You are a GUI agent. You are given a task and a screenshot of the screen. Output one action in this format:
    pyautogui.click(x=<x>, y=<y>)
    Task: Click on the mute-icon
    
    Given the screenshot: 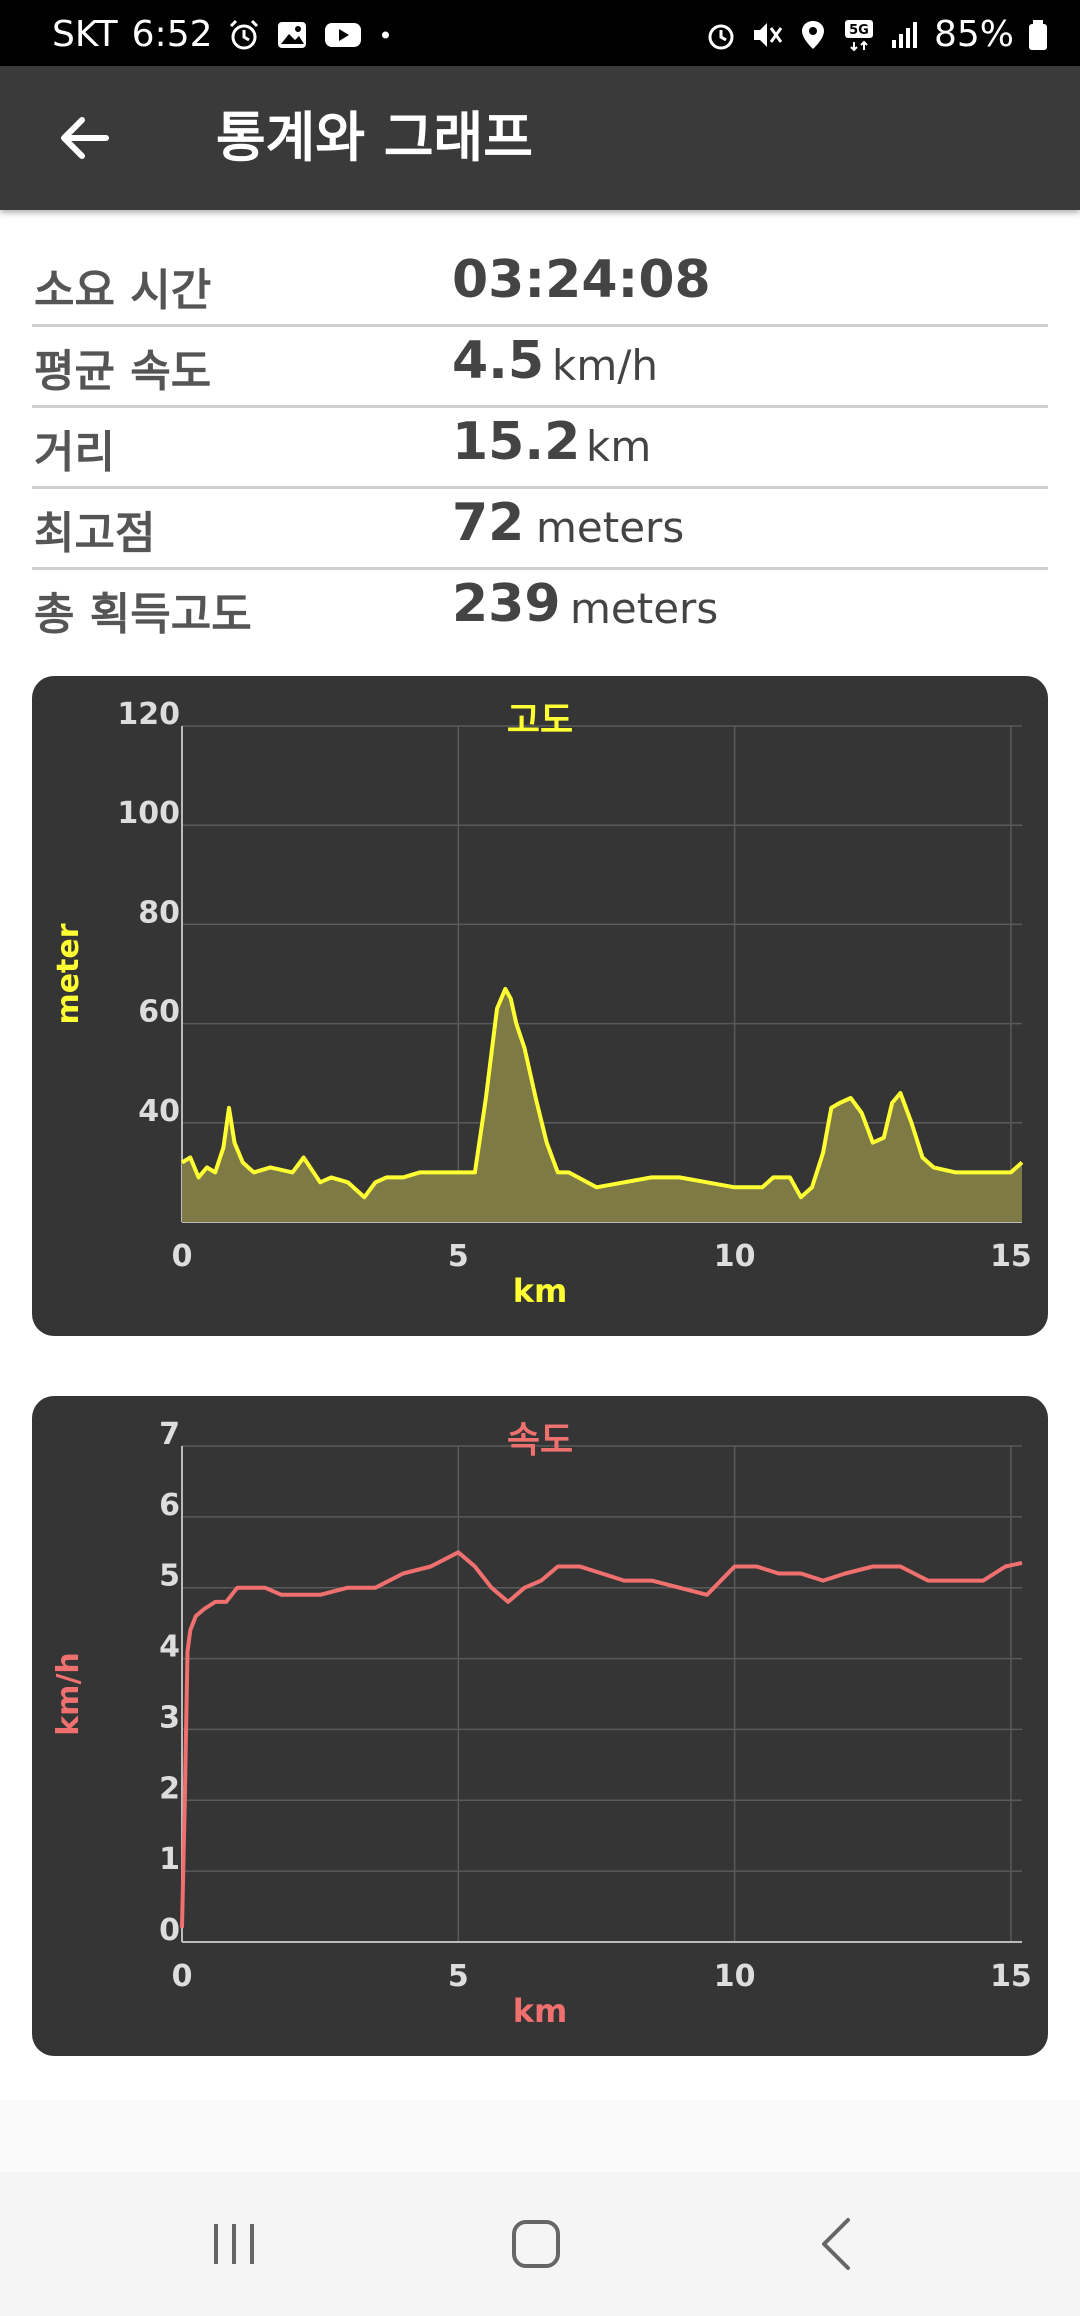 What is the action you would take?
    pyautogui.click(x=768, y=34)
    